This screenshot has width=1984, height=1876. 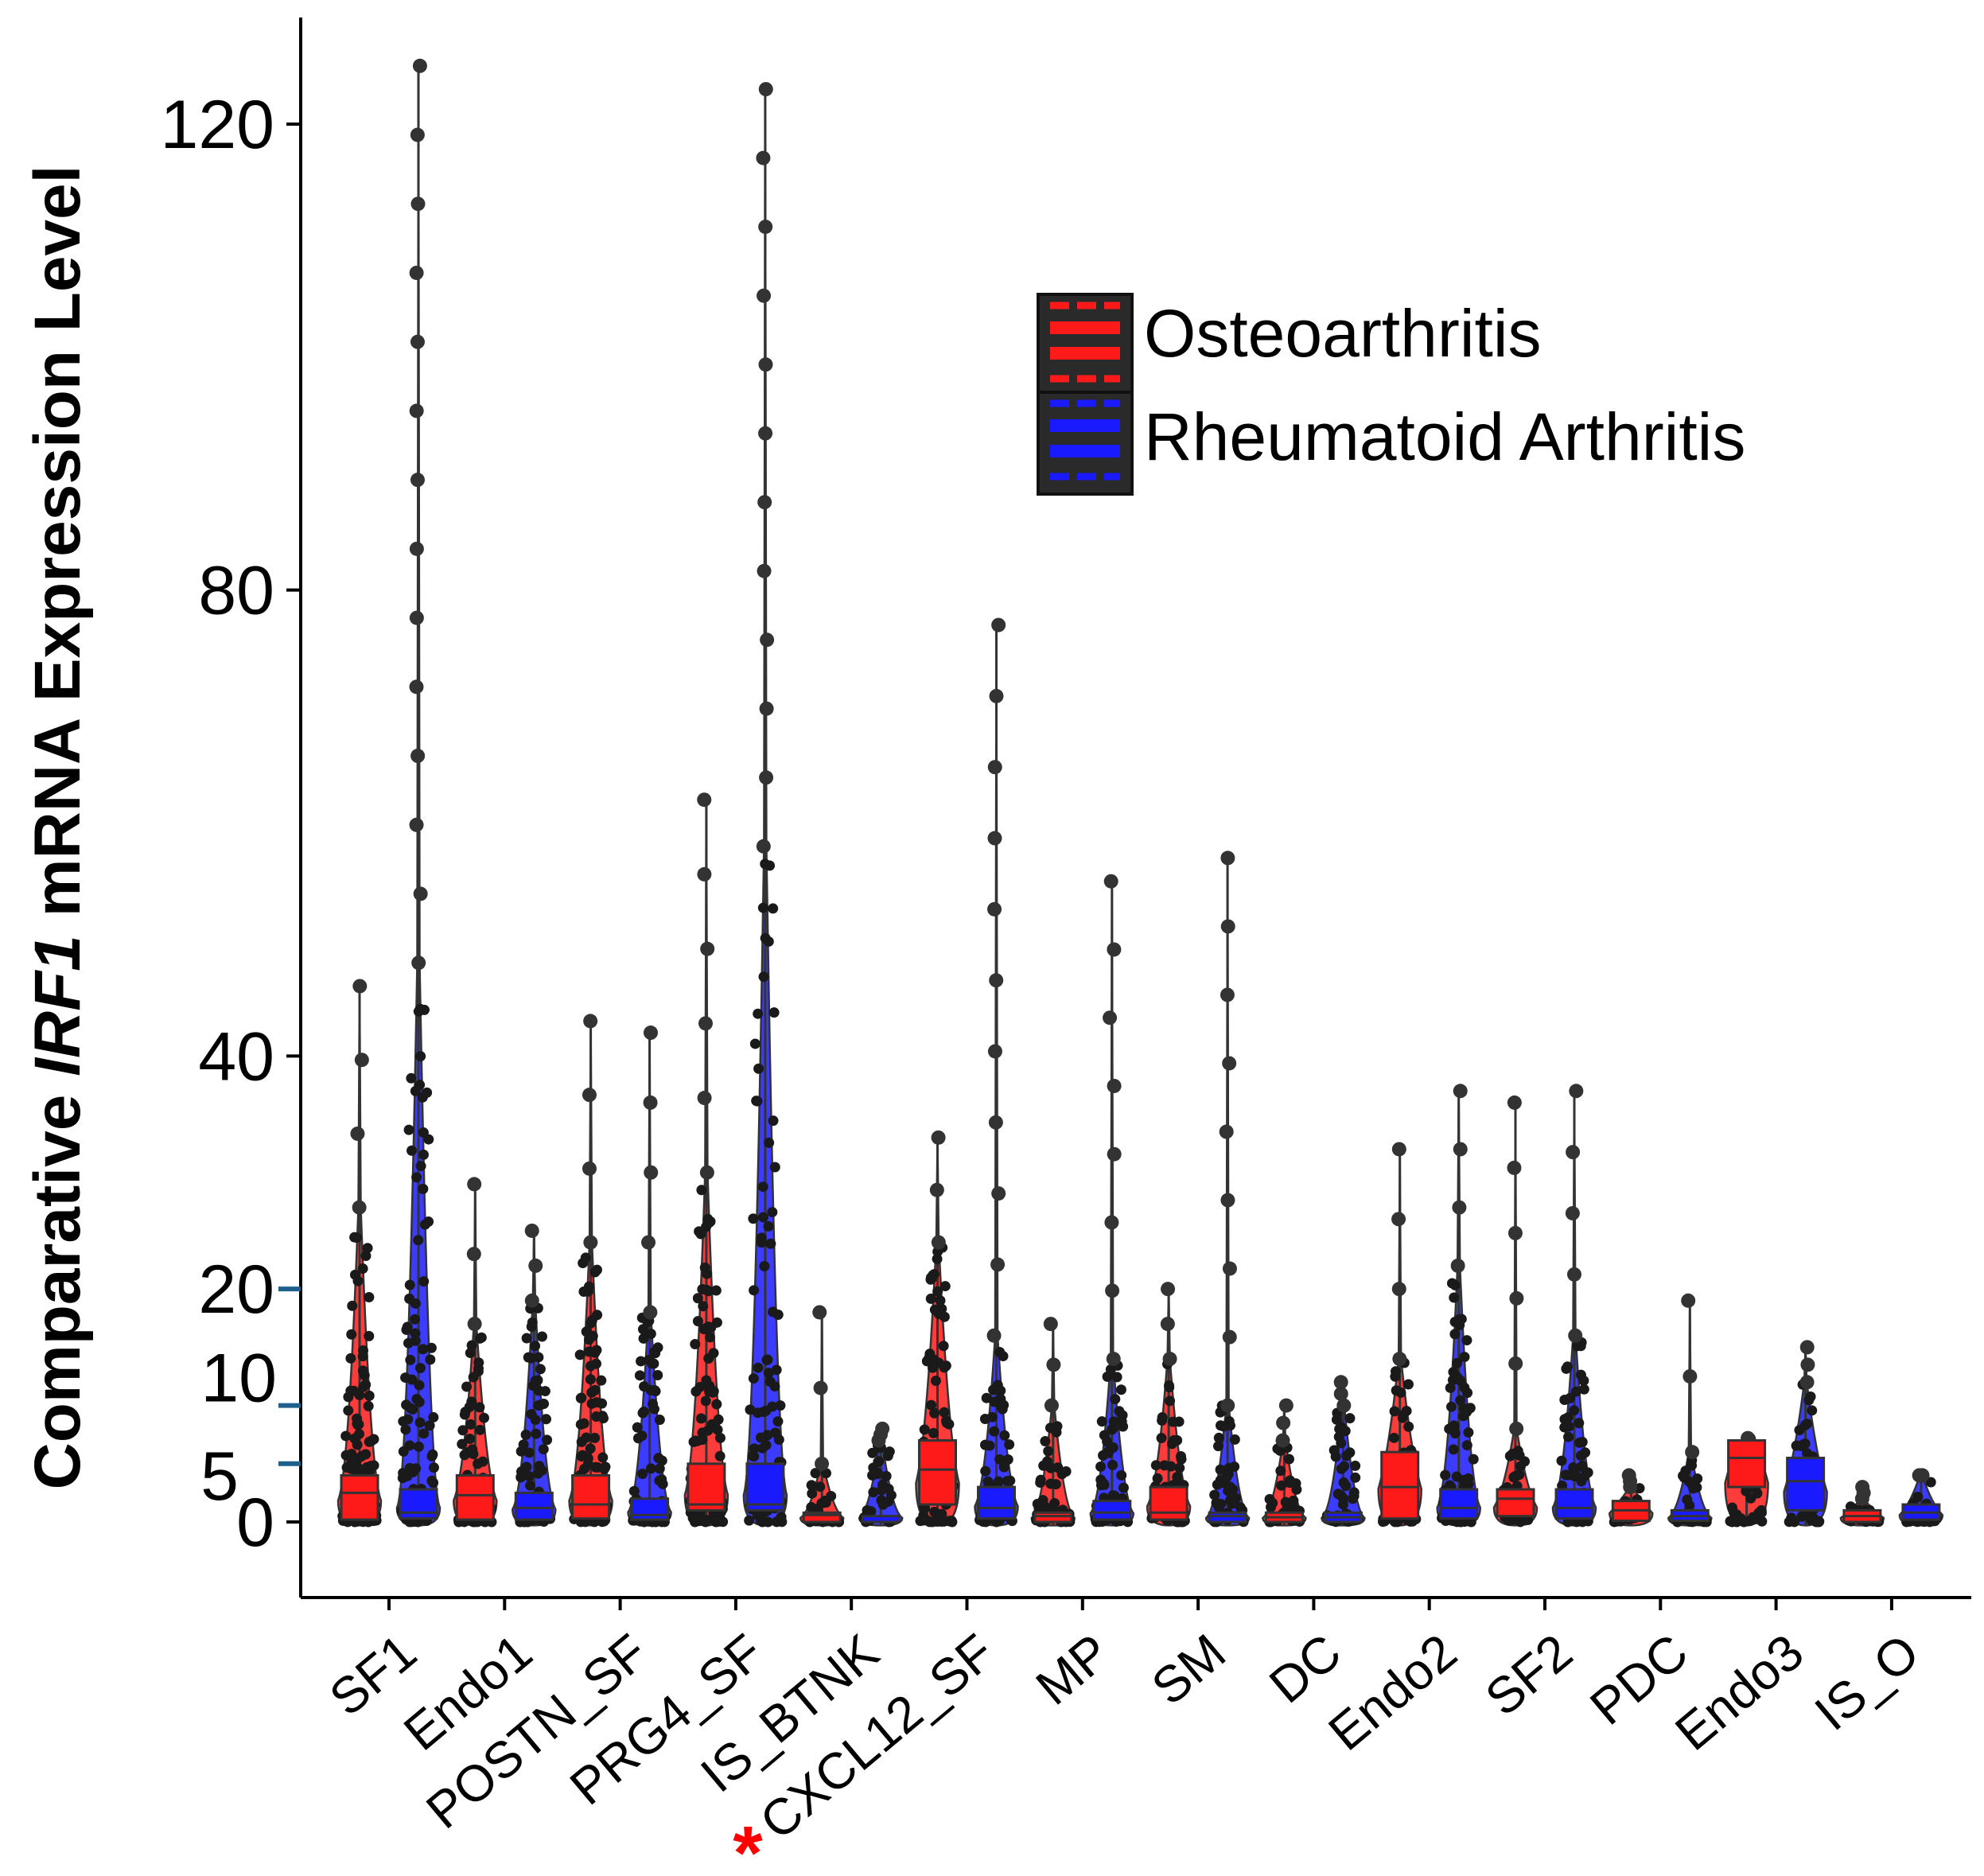 What do you see at coordinates (1073, 1670) in the screenshot?
I see `x-tick-label-MP: MP` at bounding box center [1073, 1670].